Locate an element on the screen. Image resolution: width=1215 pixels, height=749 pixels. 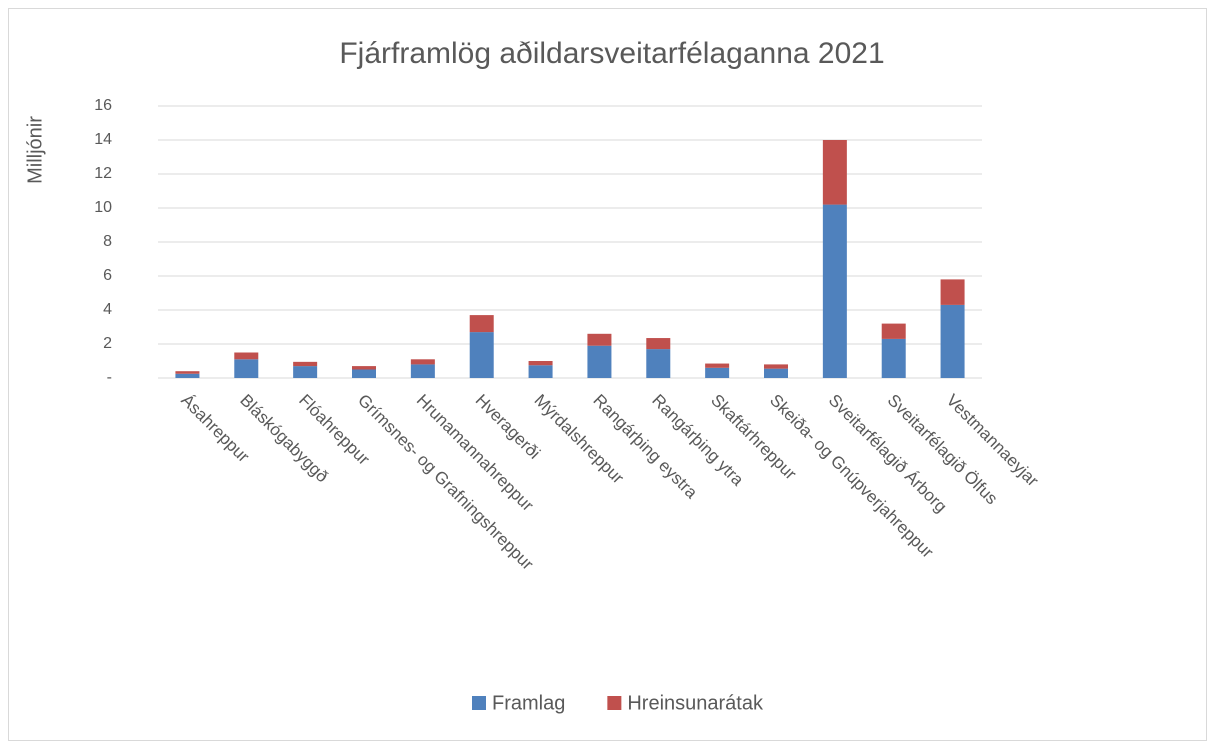
y-tick-label: - is located at coordinates (109, 377).